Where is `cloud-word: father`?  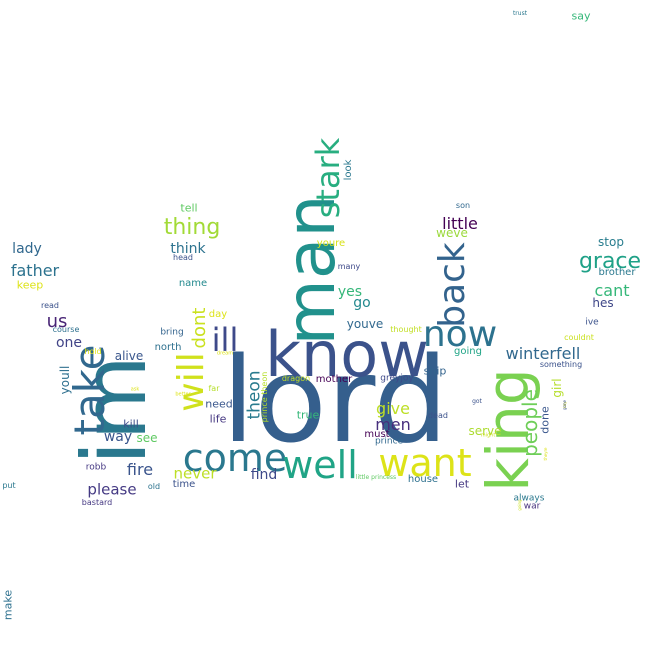 cloud-word: father is located at coordinates (35, 270).